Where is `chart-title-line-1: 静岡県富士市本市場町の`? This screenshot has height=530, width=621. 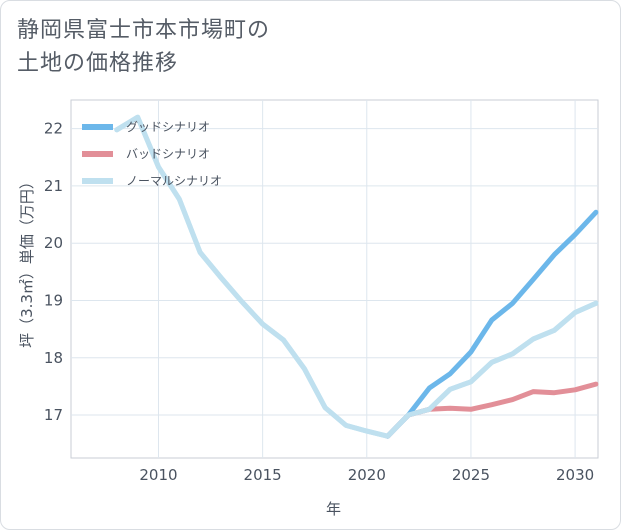 chart-title-line-1: 静岡県富士市本市場町の is located at coordinates (144, 30).